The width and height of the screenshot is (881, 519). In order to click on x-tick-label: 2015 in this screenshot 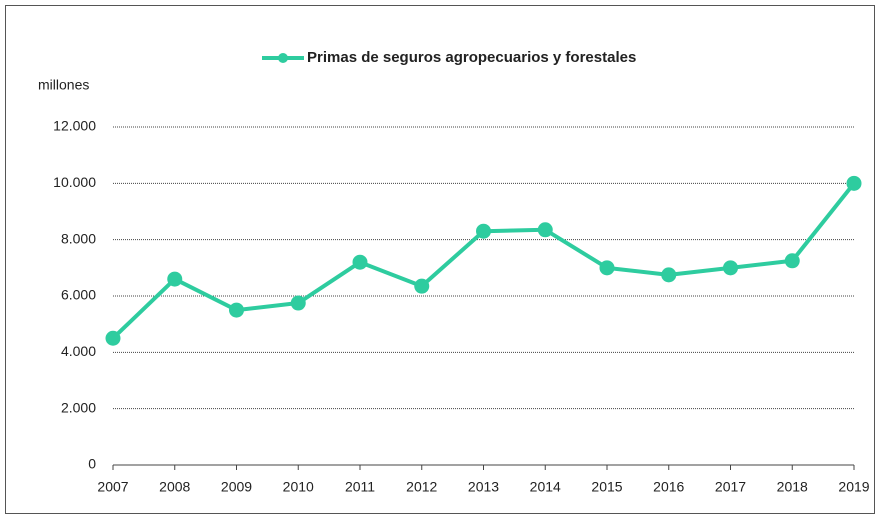, I will do `click(606, 487)`.